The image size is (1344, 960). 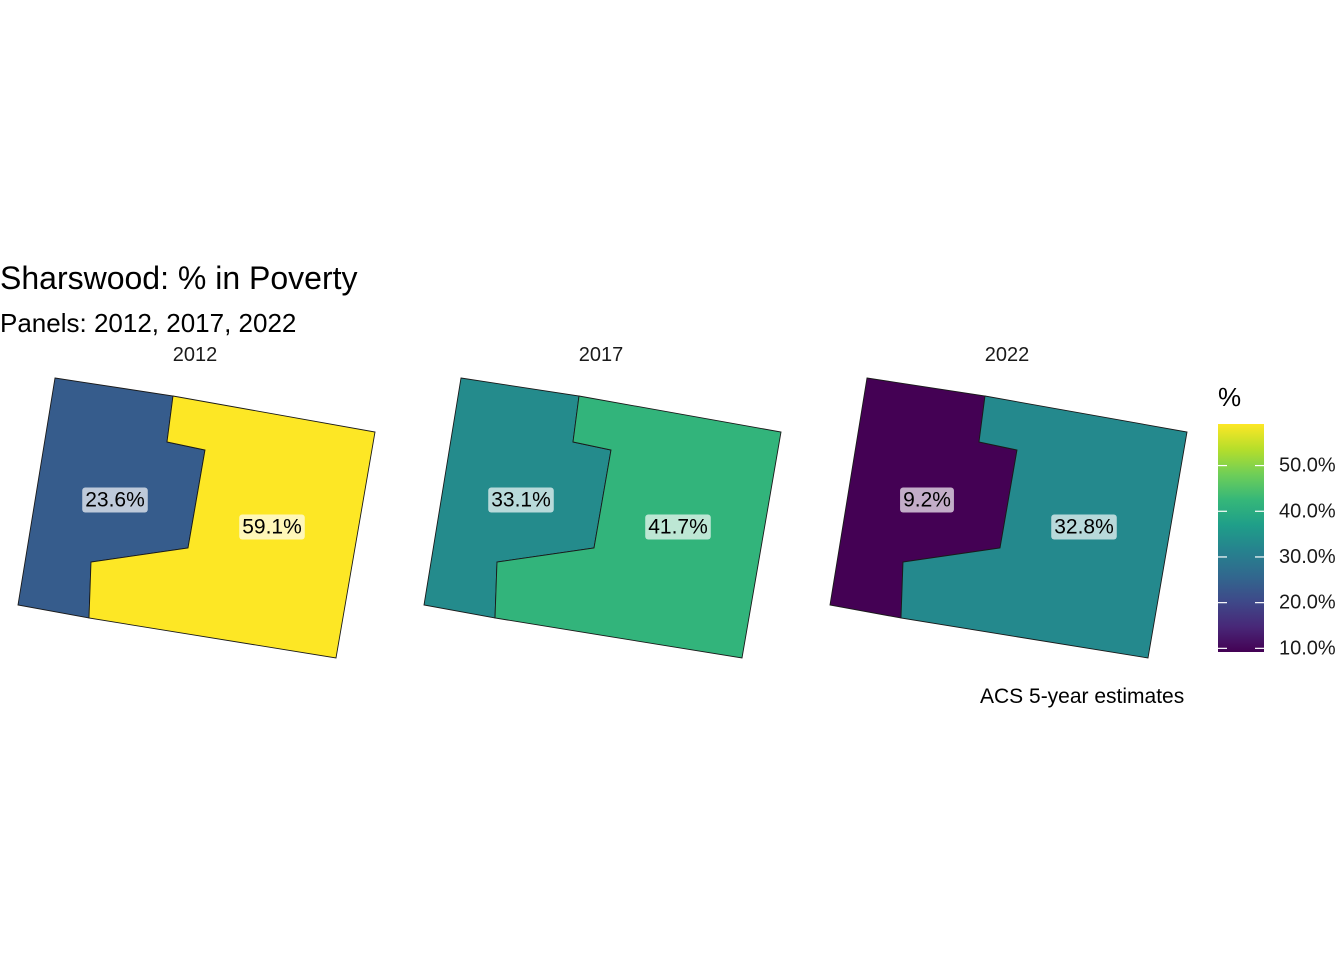 What do you see at coordinates (638, 527) in the screenshot?
I see `tract-east-2017` at bounding box center [638, 527].